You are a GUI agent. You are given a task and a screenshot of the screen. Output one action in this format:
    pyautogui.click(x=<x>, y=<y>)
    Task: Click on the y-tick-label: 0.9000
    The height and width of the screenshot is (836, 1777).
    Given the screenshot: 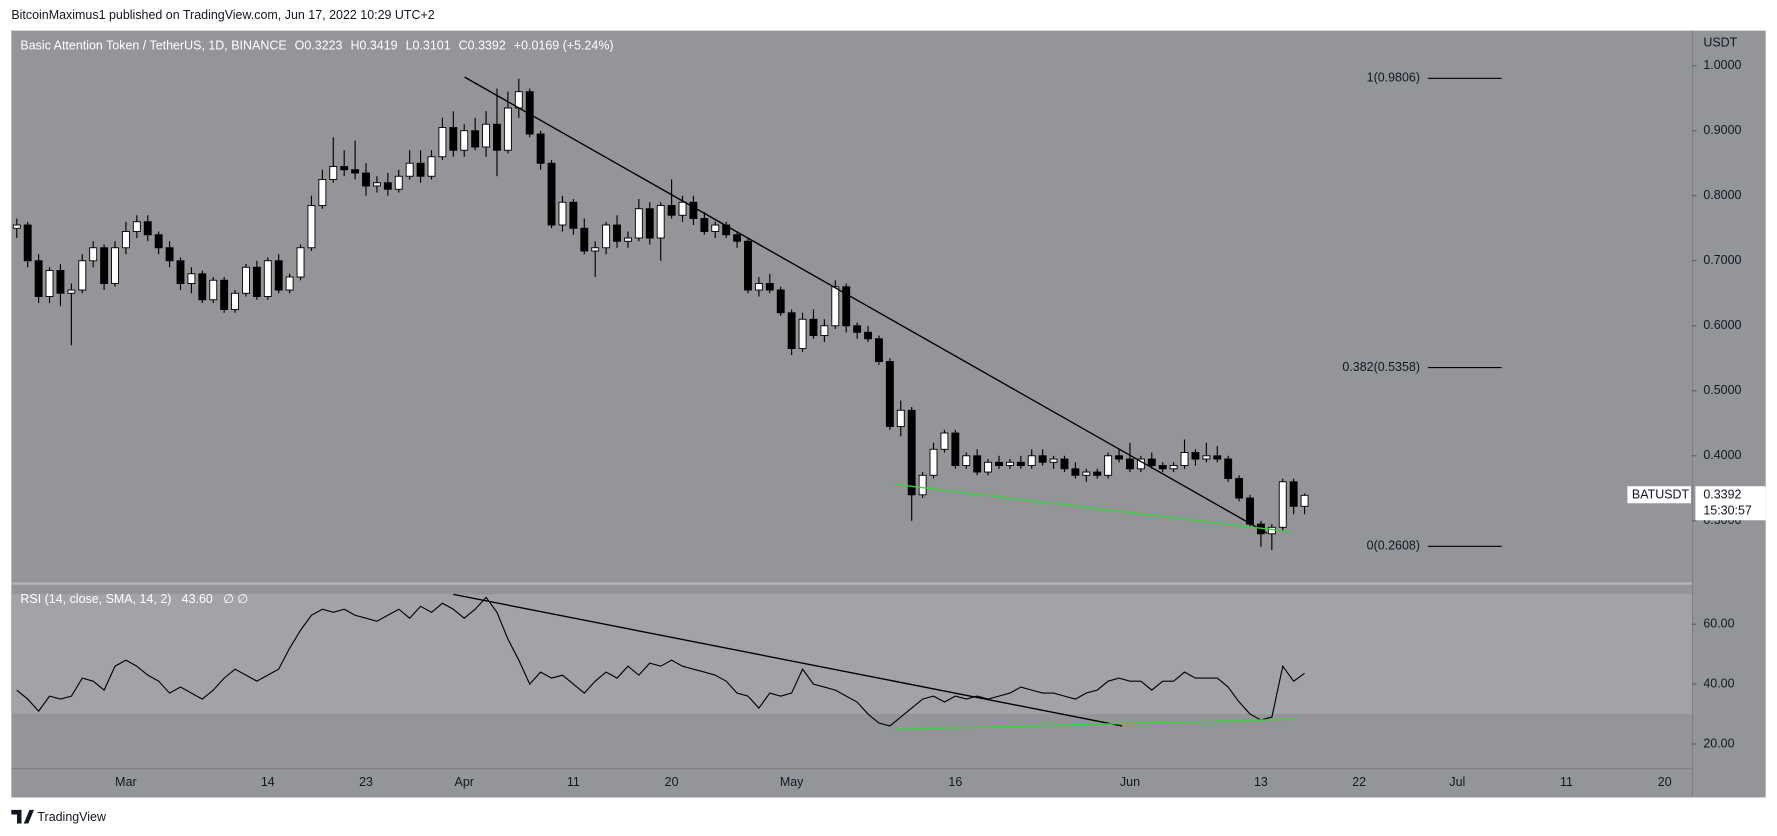 What is the action you would take?
    pyautogui.click(x=1722, y=130)
    